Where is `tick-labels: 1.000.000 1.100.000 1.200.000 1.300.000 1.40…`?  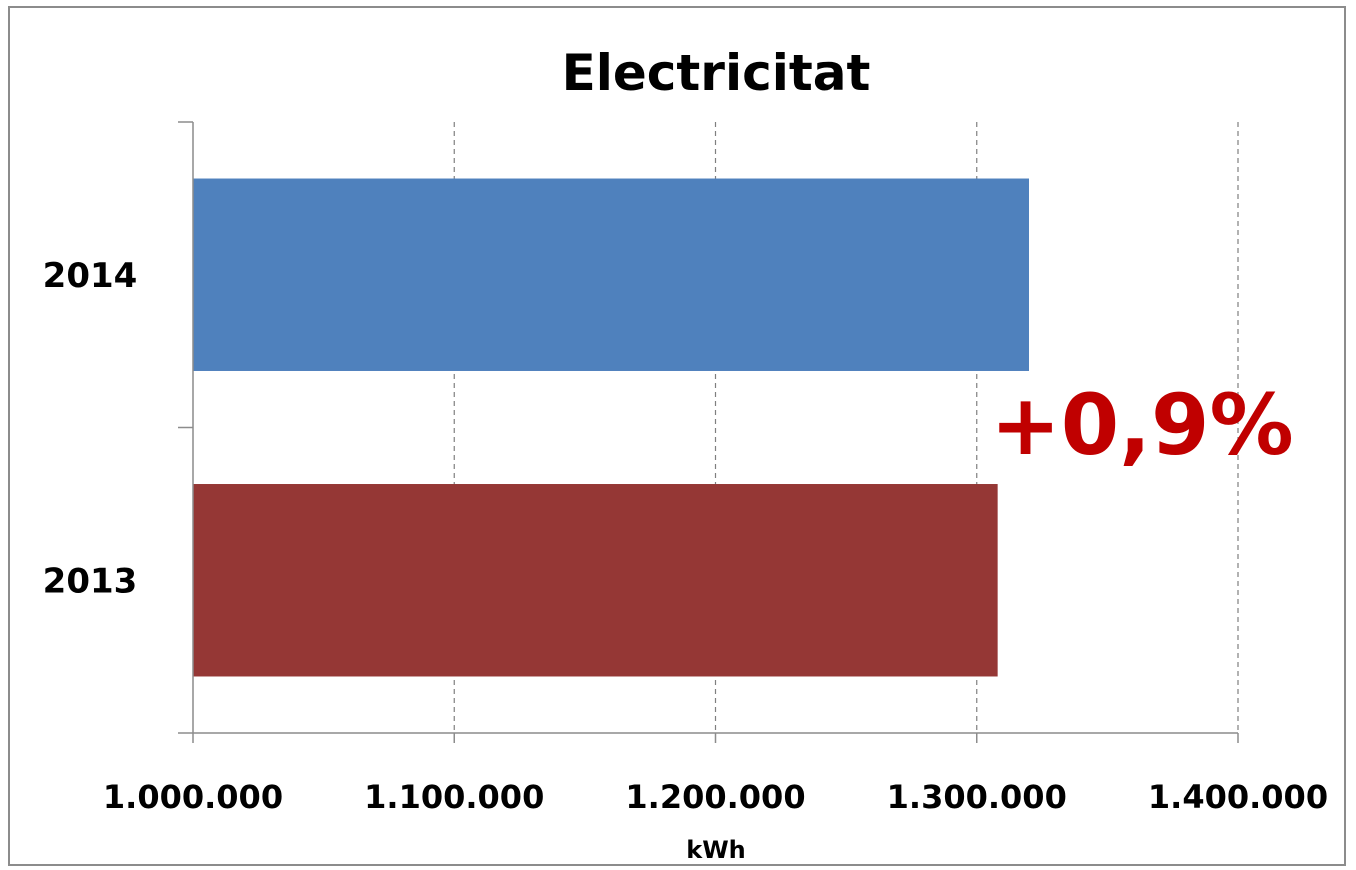 tick-labels: 1.000.000 1.100.000 1.200.000 1.300.000 1.40… is located at coordinates (715, 797).